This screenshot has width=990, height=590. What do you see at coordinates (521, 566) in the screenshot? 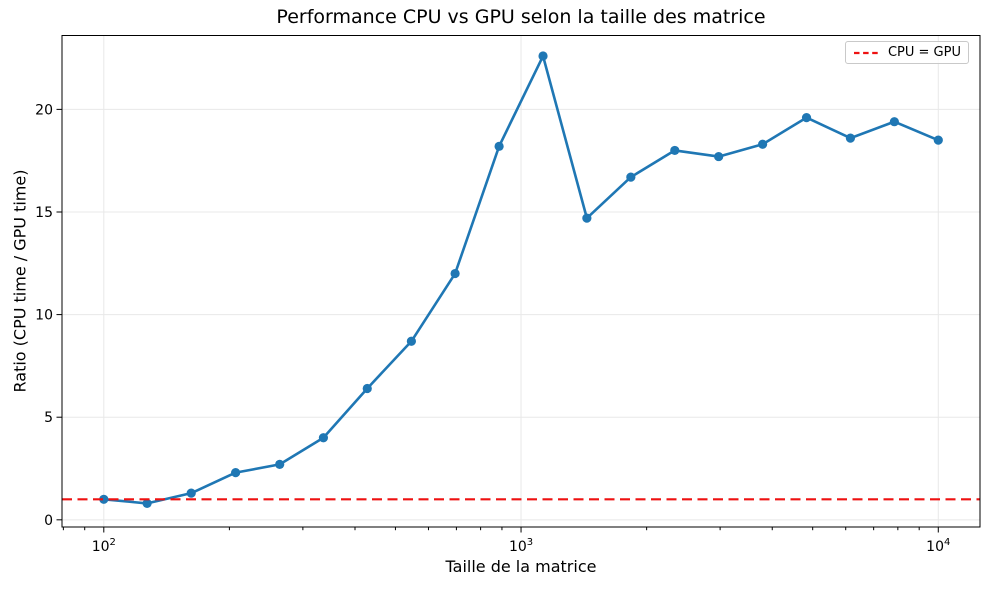
I see `x-axis-label: Taille de la matrice` at bounding box center [521, 566].